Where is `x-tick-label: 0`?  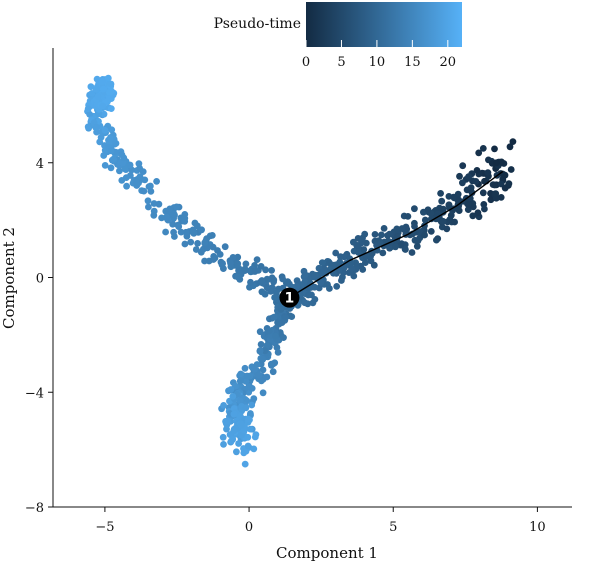
x-tick-label: 0 is located at coordinates (249, 527).